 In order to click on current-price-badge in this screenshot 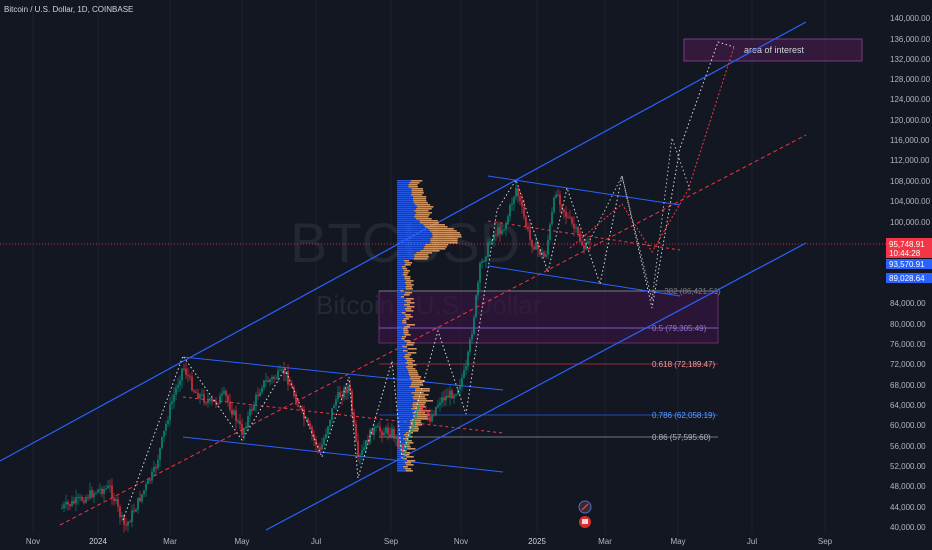, I will do `click(909, 248)`.